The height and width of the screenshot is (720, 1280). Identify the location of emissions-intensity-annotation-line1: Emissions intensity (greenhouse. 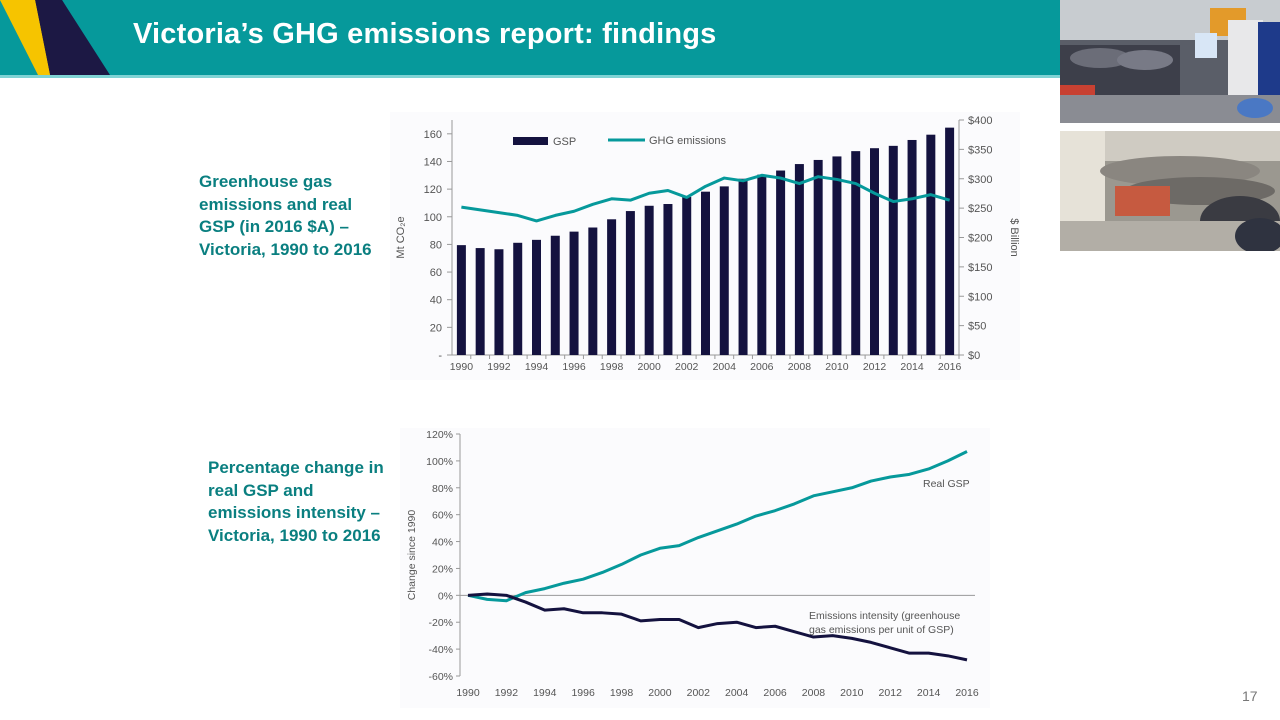
(884, 616).